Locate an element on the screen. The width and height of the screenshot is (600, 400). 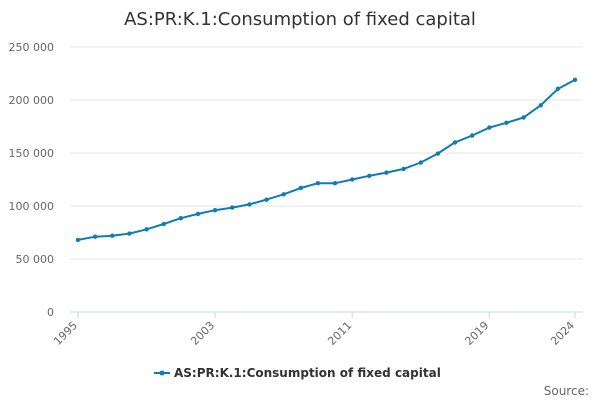
y-tick-label: 200 000 is located at coordinates (32, 100).